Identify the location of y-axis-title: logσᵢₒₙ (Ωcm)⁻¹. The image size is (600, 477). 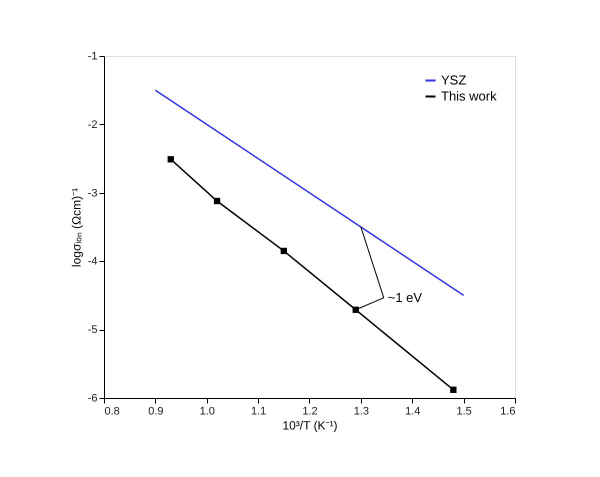
(77, 228).